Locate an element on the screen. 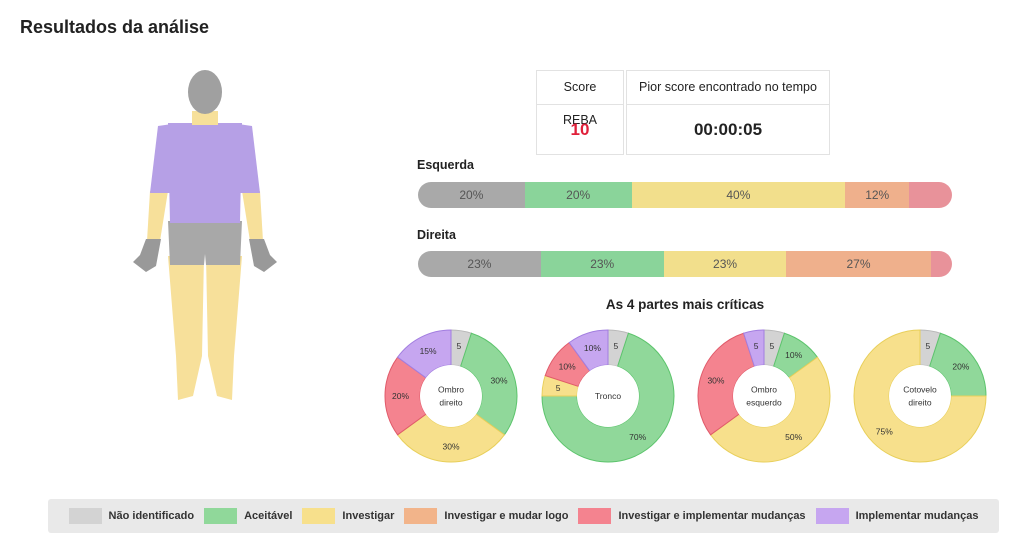 The height and width of the screenshot is (538, 1024). bar-segment-label: 40% is located at coordinates (738, 195).